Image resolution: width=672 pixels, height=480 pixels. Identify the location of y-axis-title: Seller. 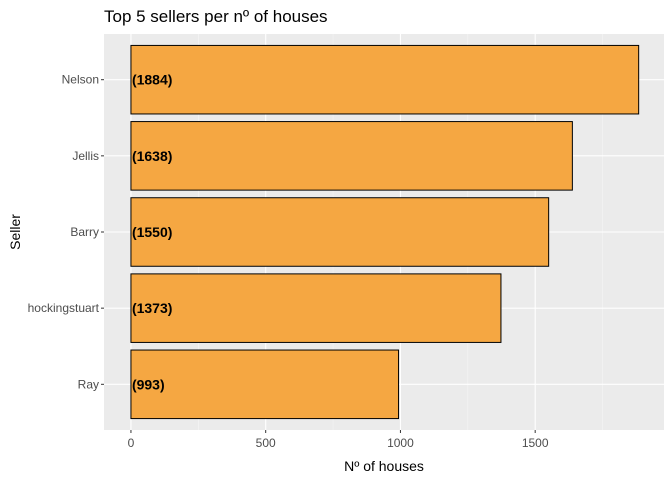
(15, 232).